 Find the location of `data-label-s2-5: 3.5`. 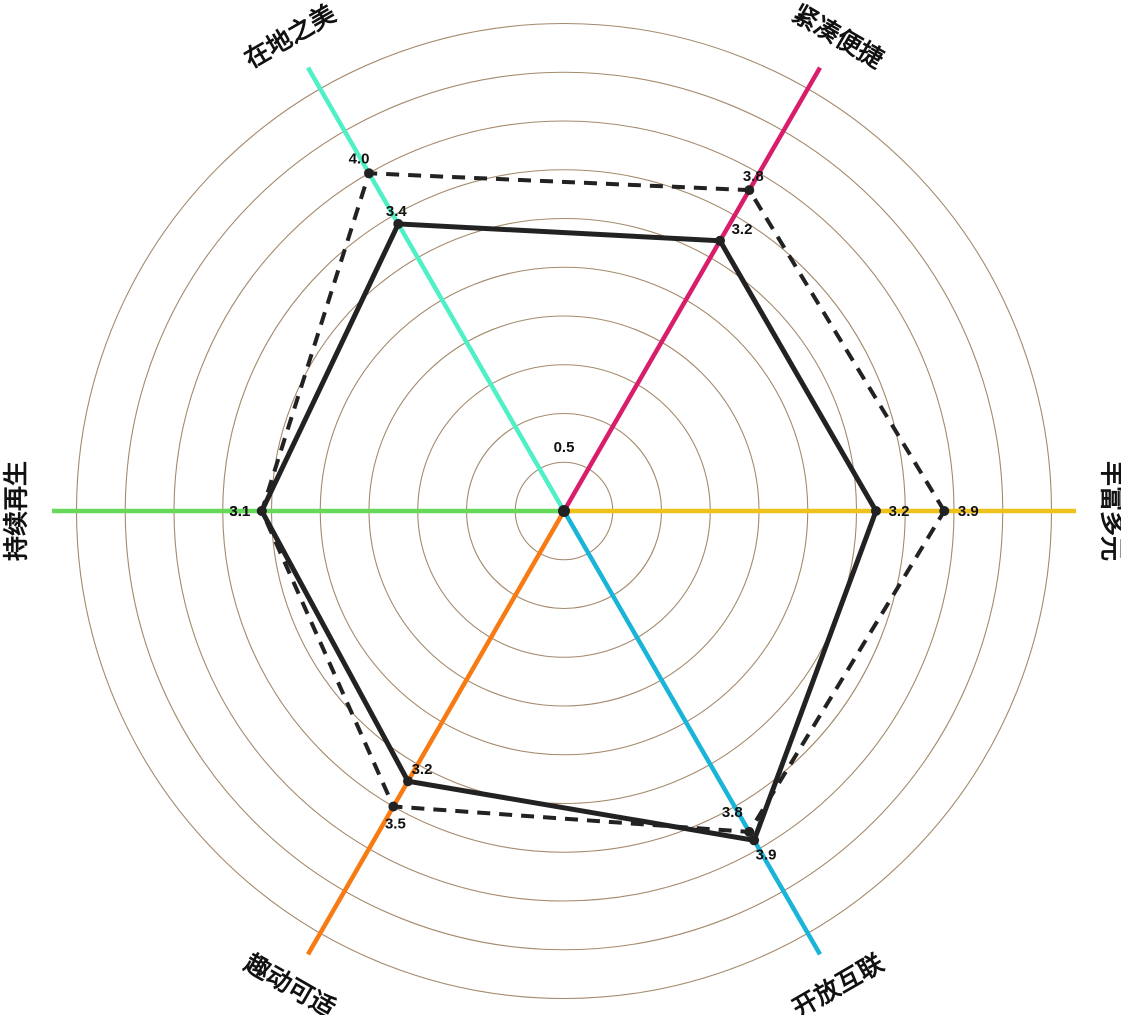

data-label-s2-5: 3.5 is located at coordinates (395, 824).